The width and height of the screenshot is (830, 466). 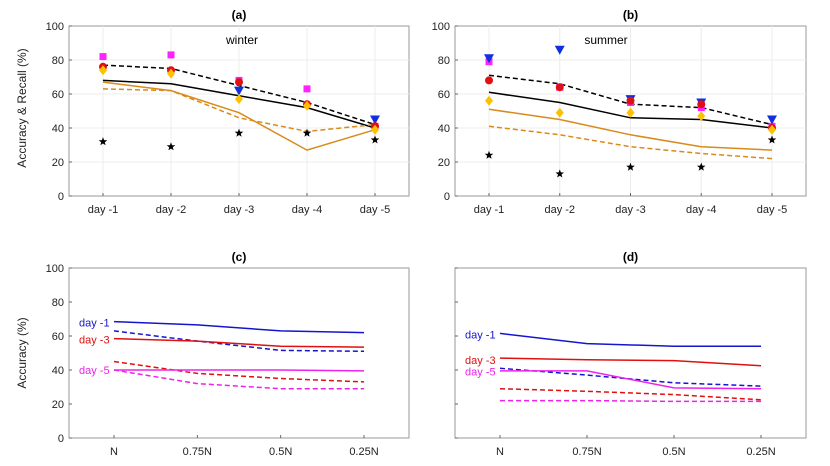 What do you see at coordinates (239, 110) in the screenshot?
I see `series-line-orange-dashed` at bounding box center [239, 110].